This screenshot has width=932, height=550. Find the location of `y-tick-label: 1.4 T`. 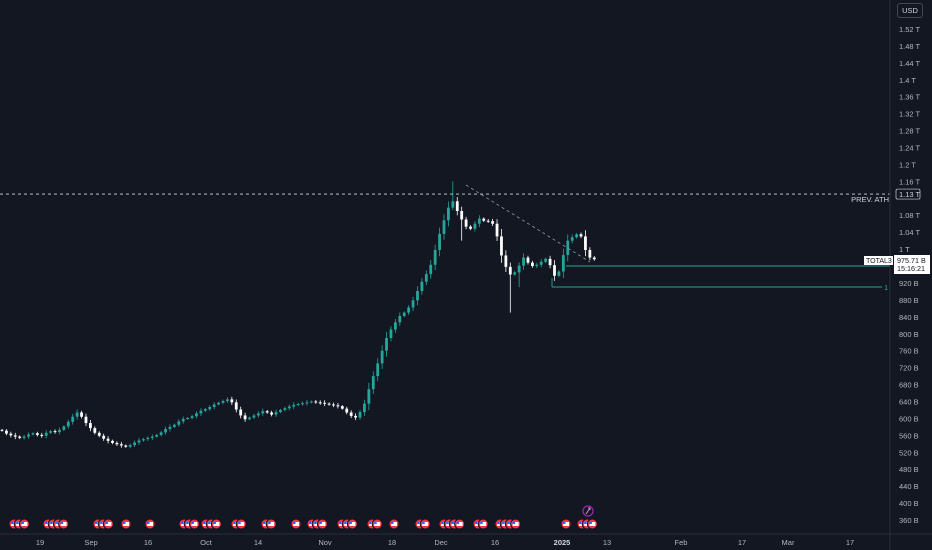

y-tick-label: 1.4 T is located at coordinates (907, 80).